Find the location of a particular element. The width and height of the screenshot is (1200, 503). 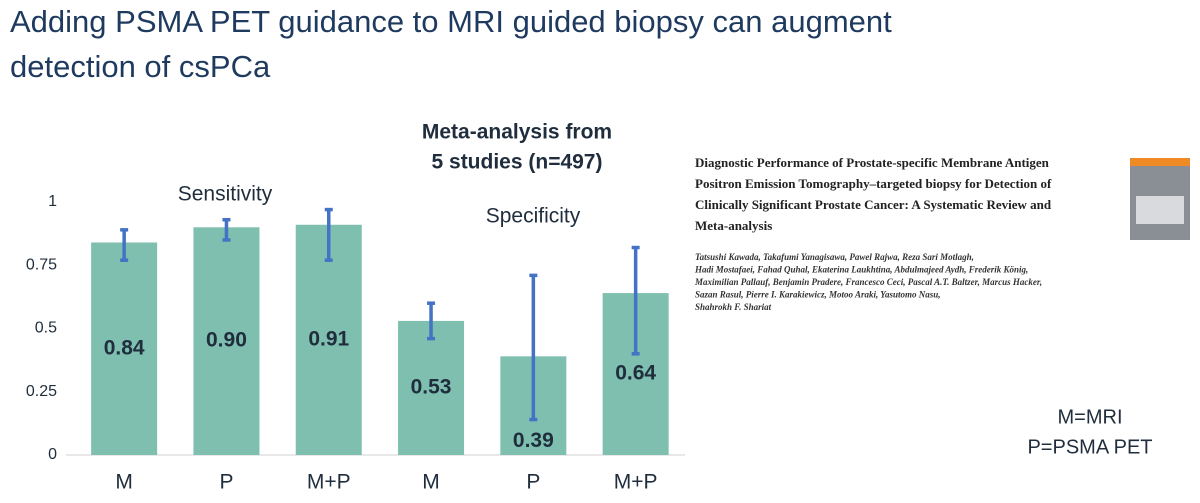

paper-cover is located at coordinates (1160, 199).